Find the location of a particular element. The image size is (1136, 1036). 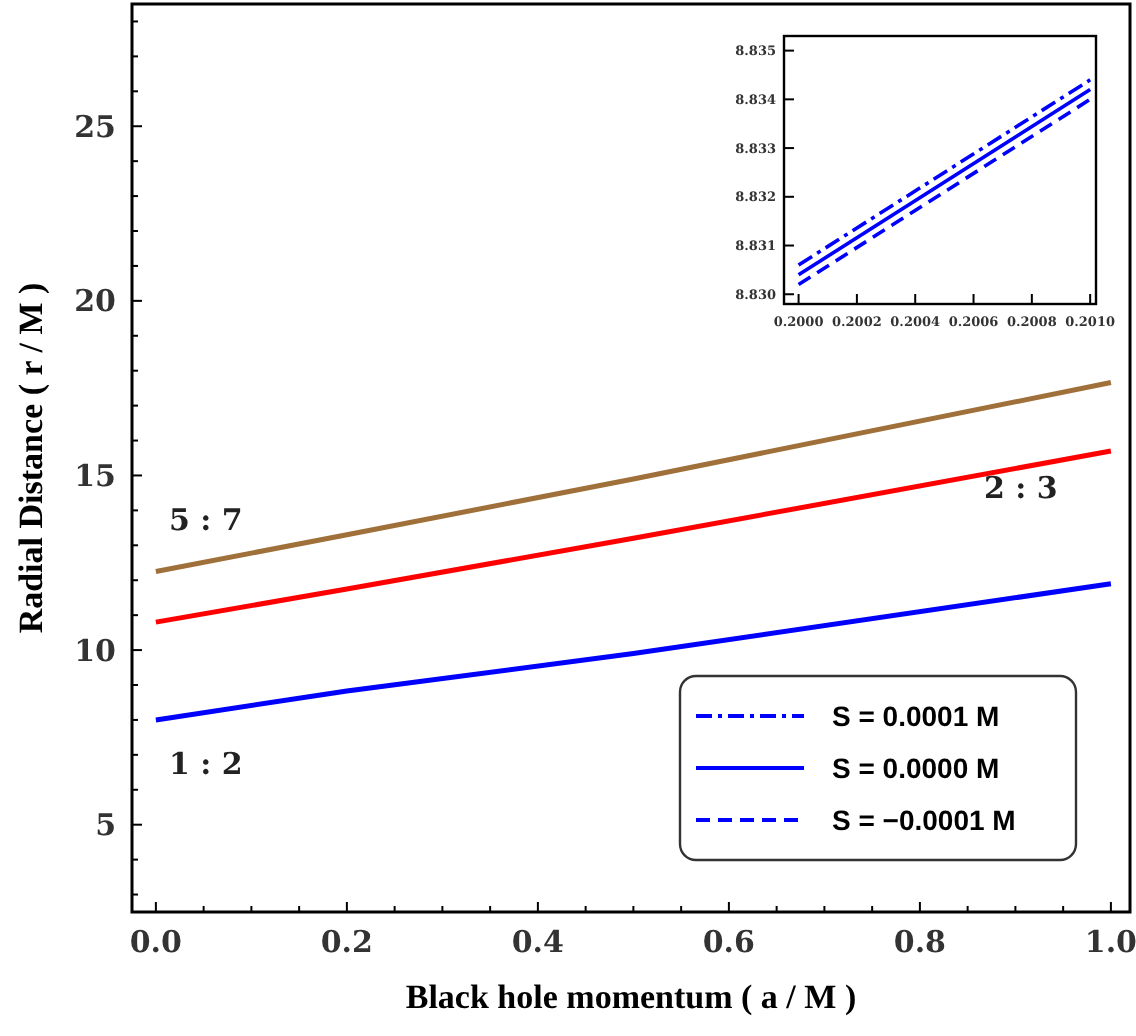

y-tick-label: 25 is located at coordinates (95, 126).